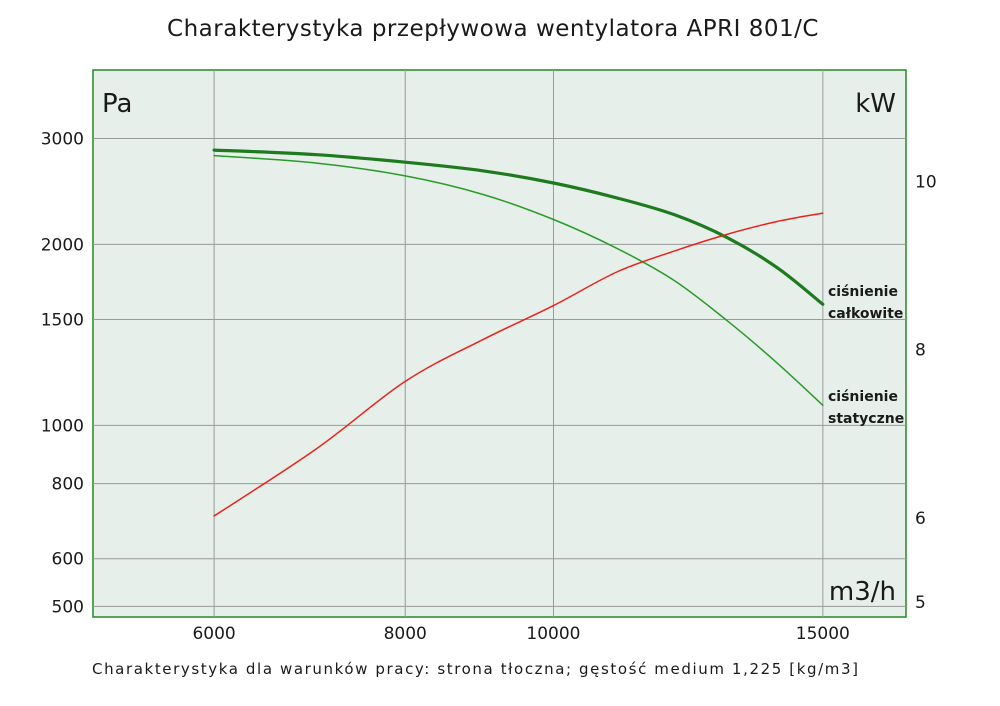 The width and height of the screenshot is (1000, 706). I want to click on y-left-tick-label: 1000, so click(62, 426).